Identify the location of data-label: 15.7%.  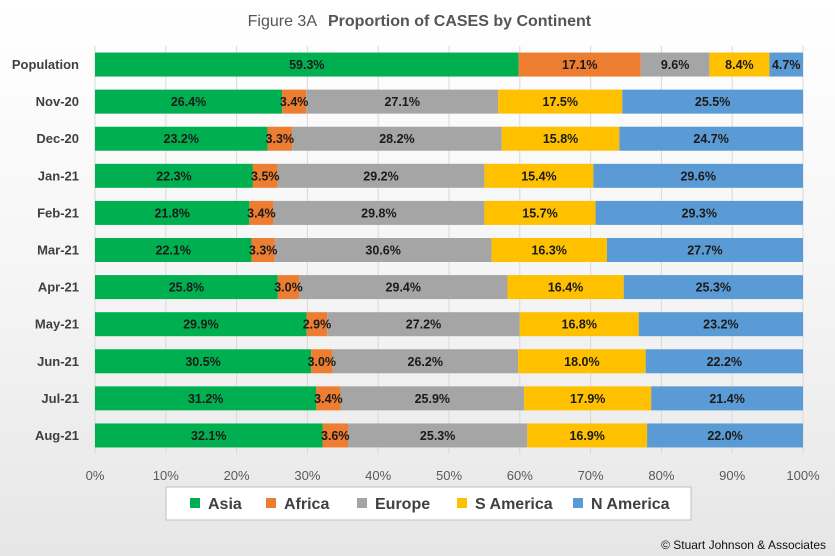
(539, 213).